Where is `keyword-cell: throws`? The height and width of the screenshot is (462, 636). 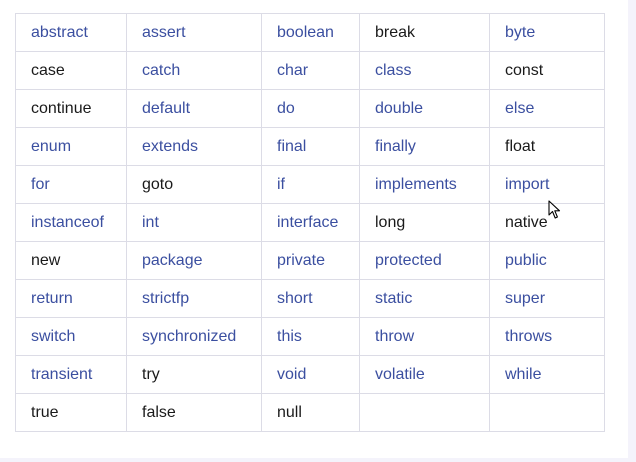
keyword-cell: throws is located at coordinates (547, 336).